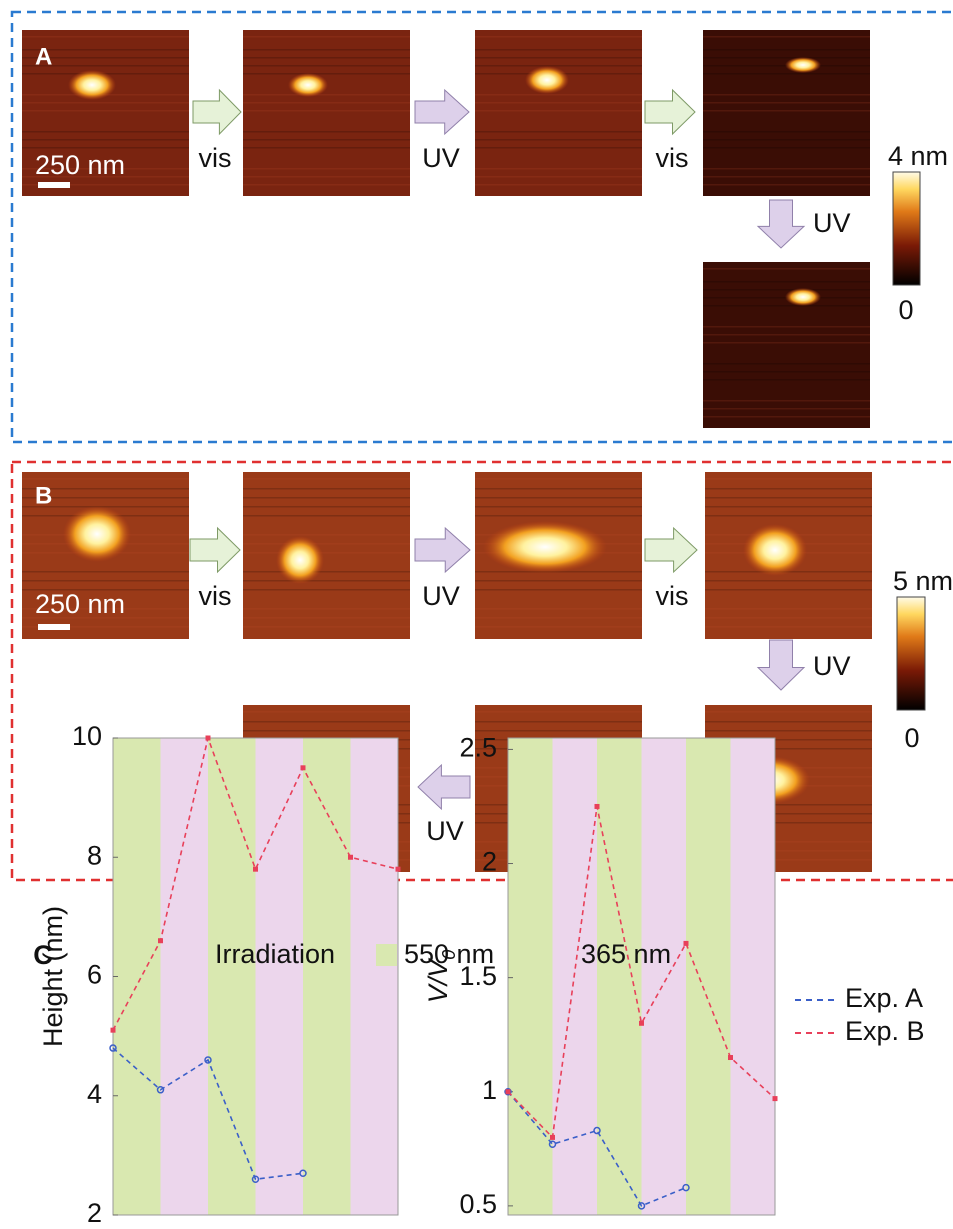 The height and width of the screenshot is (1229, 953). I want to click on arrow-label: vis, so click(672, 596).